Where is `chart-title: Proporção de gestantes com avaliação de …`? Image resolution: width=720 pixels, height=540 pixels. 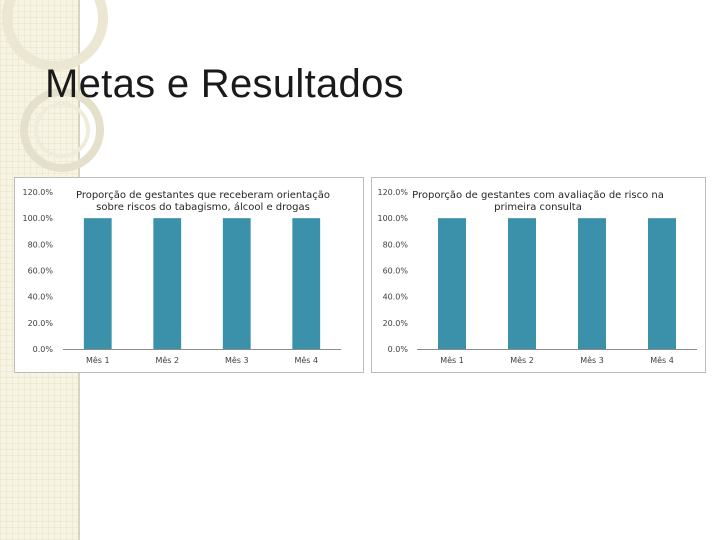
chart-title: Proporção de gestantes com avaliação de … is located at coordinates (538, 195).